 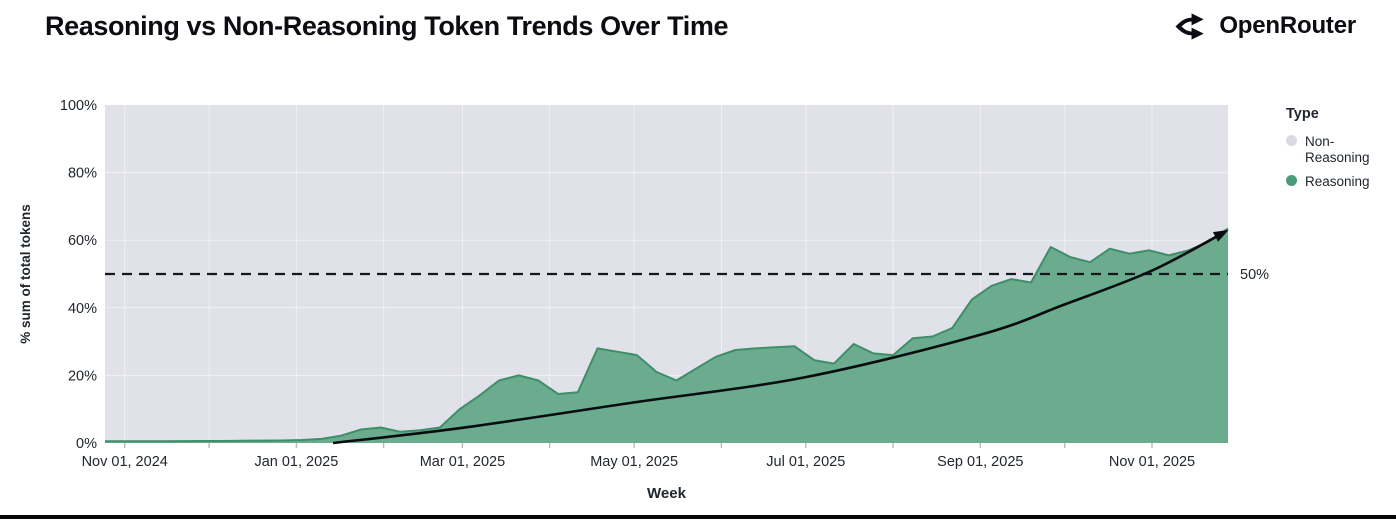 What do you see at coordinates (698, 517) in the screenshot?
I see `bottom-divider` at bounding box center [698, 517].